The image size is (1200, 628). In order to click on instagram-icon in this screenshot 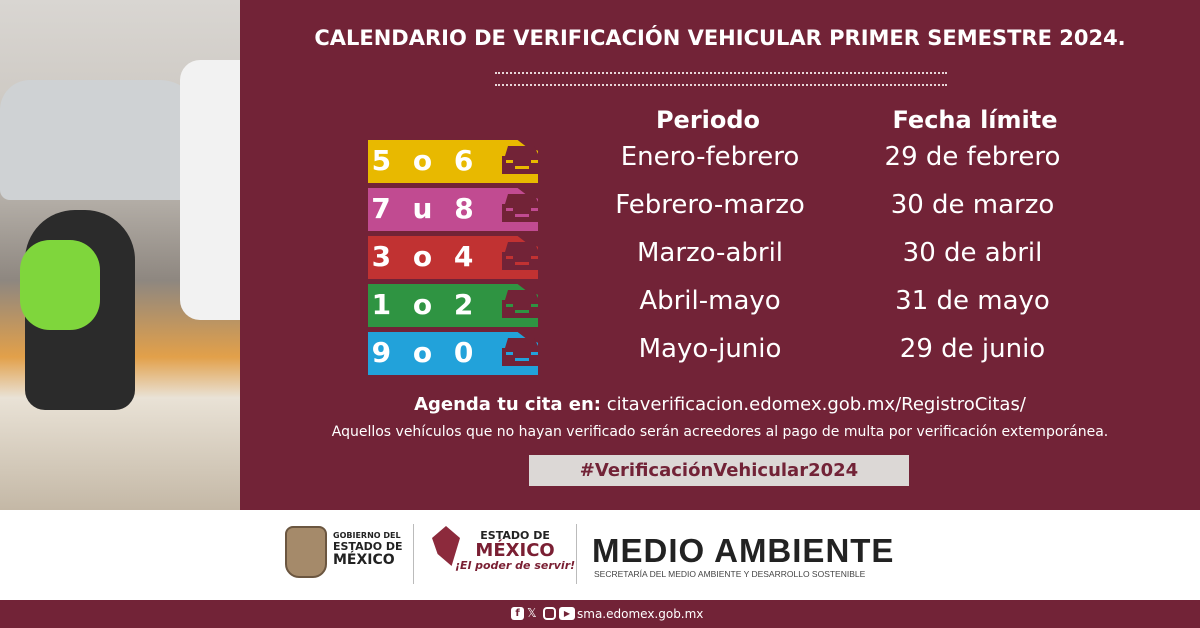, I will do `click(549, 613)`.